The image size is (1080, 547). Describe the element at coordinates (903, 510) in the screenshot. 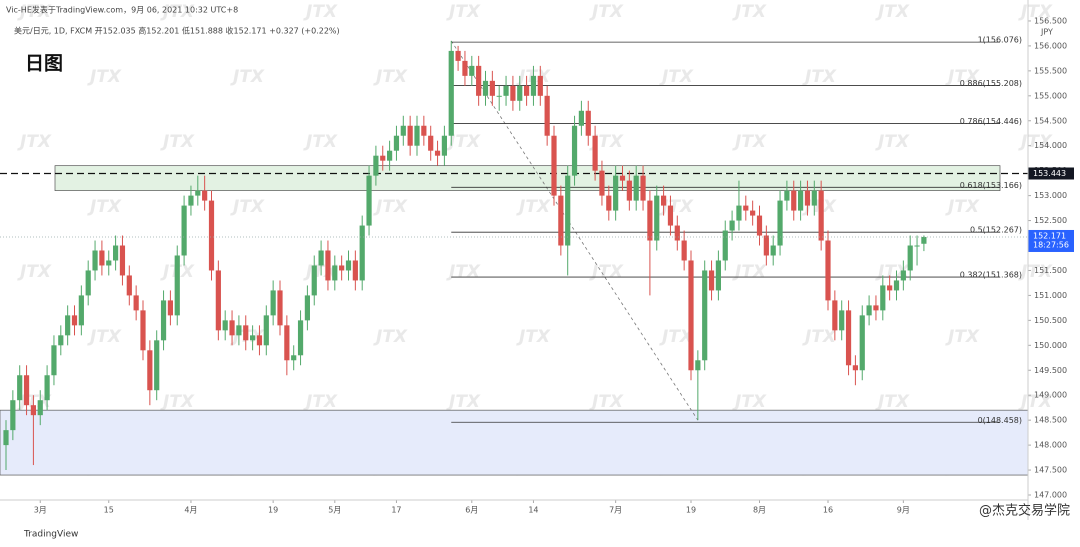

I see `x-tick-label: 9月` at that location.